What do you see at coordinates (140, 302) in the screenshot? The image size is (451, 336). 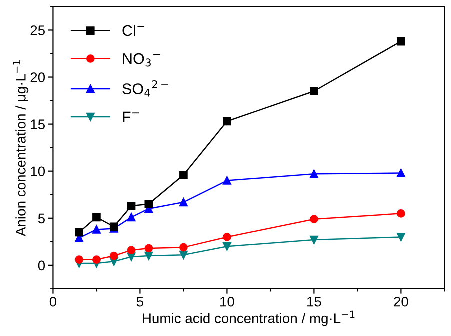 I see `x-tick-label: 5` at bounding box center [140, 302].